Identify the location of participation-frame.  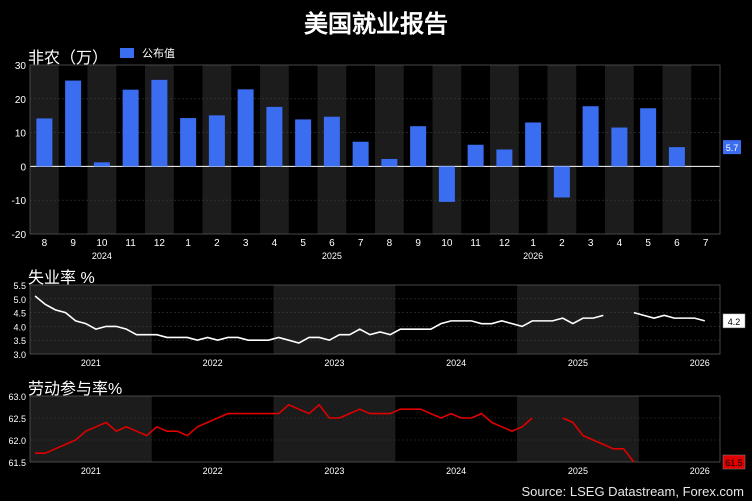
(375, 429).